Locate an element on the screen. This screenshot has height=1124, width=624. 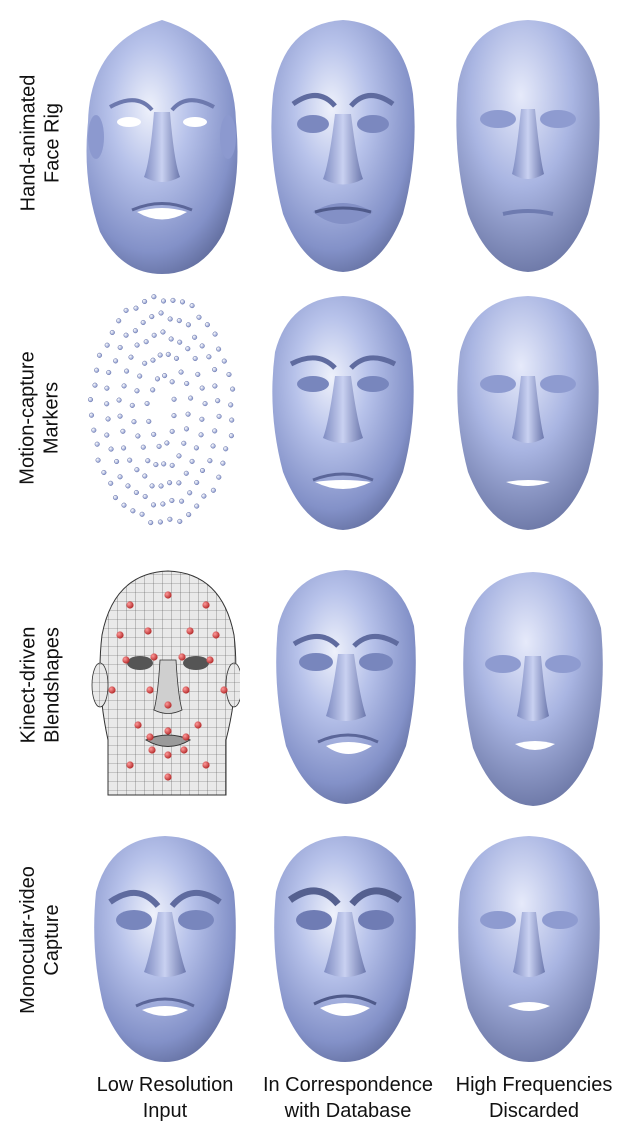
row-label-line2: Markers is located at coordinates (52, 417).